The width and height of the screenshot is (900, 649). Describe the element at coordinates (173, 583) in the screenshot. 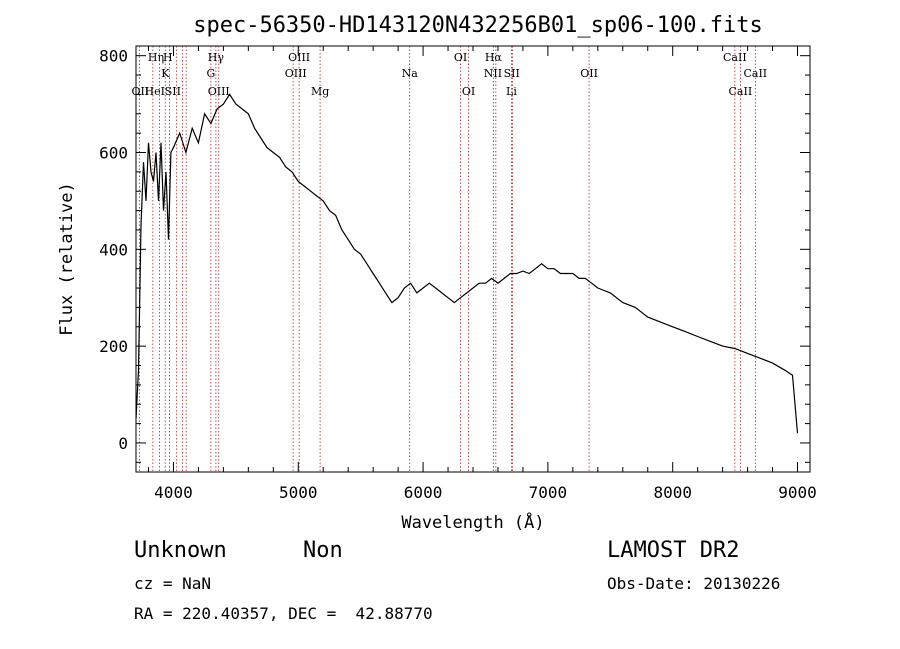

I see `redshift-cz: cz = NaN` at that location.